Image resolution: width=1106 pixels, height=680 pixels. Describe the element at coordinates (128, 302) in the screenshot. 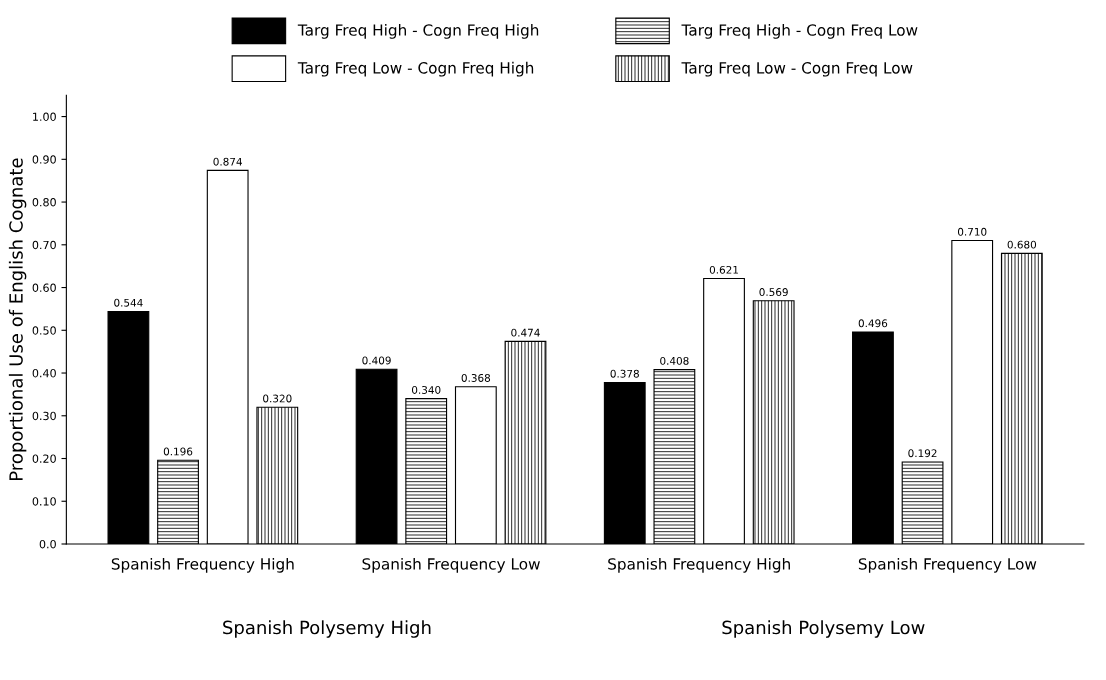

I see `data-label: 0.544` at that location.